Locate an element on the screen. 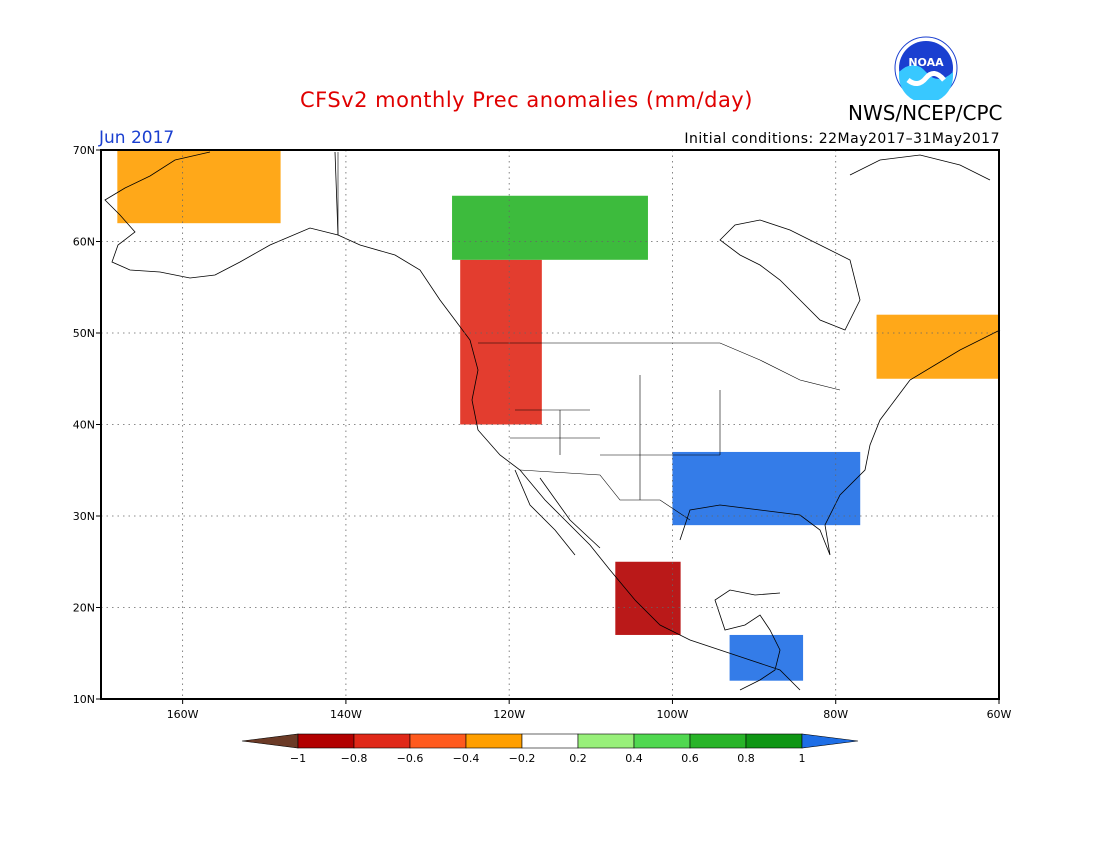  lat-label: 50N is located at coordinates (84, 333).